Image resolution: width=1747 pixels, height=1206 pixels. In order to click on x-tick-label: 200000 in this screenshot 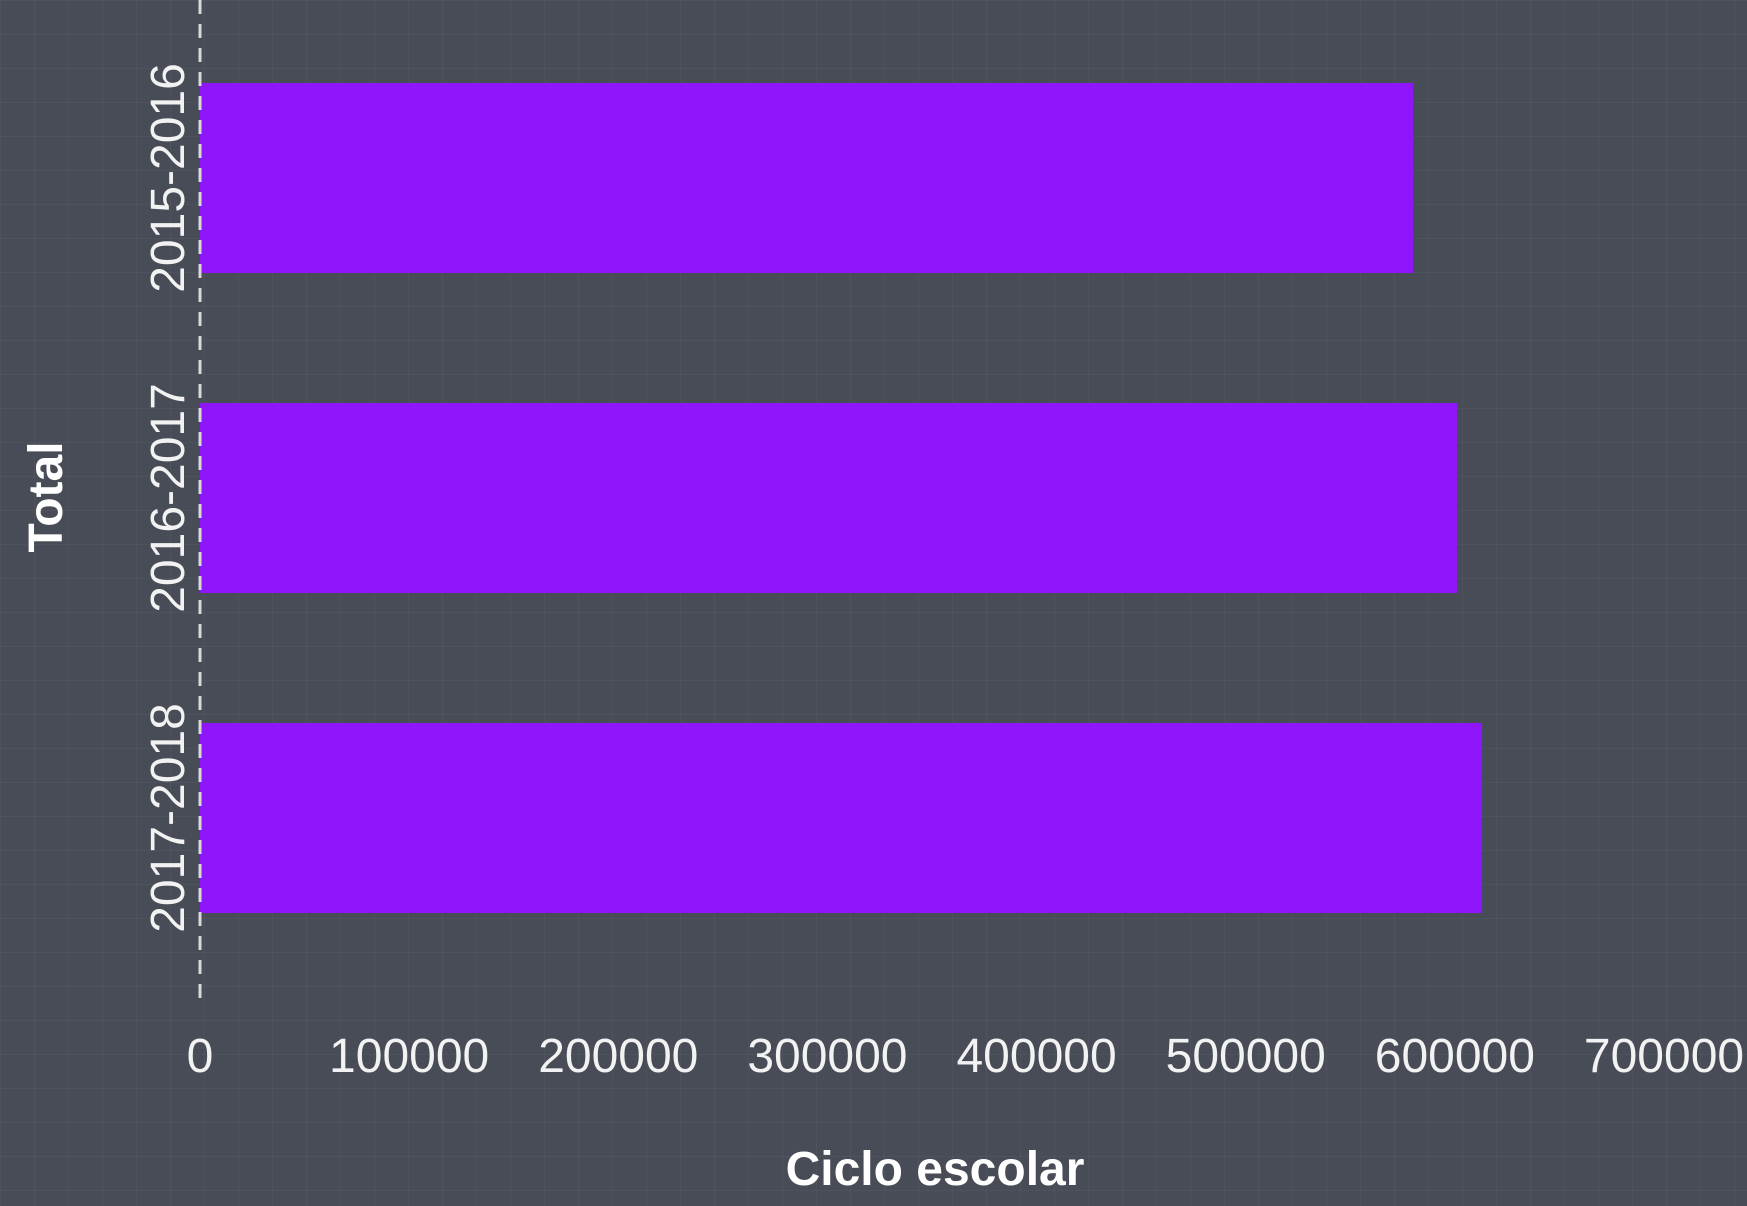, I will do `click(618, 1056)`.